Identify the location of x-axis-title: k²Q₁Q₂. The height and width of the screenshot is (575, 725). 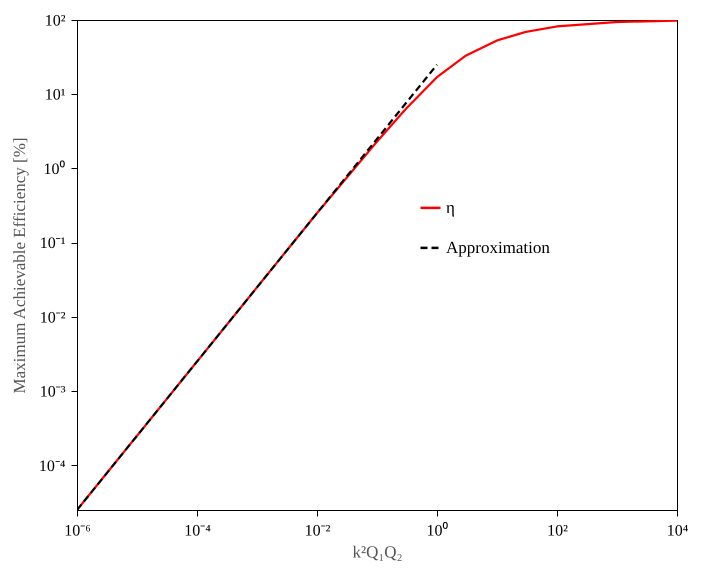
(377, 552).